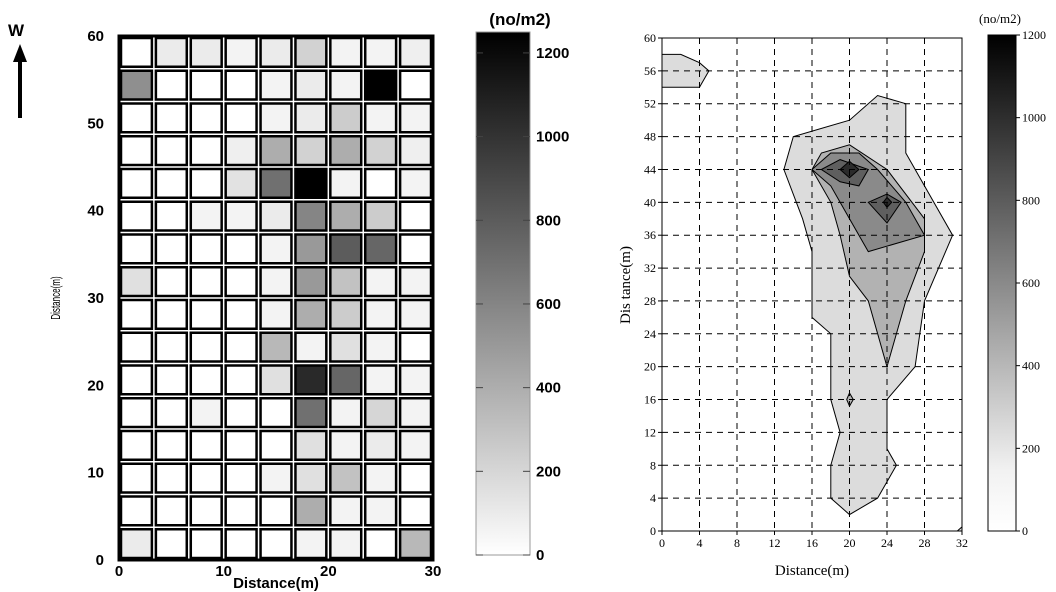 Image resolution: width=1056 pixels, height=592 pixels. I want to click on contour-x-tick-label: 24, so click(887, 543).